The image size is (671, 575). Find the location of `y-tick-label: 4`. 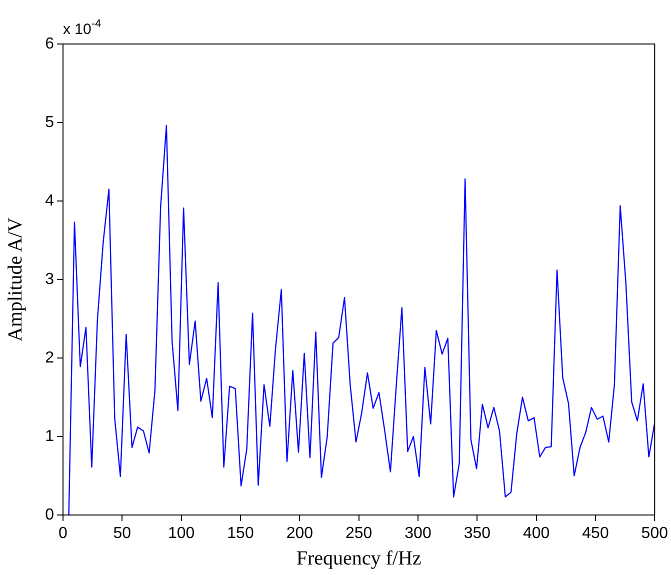

y-tick-label: 4 is located at coordinates (49, 201).